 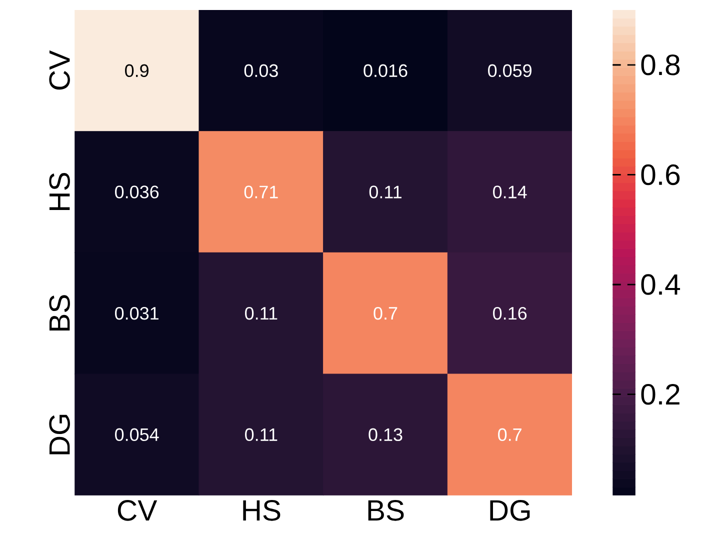 What do you see at coordinates (136, 71) in the screenshot?
I see `data-label: 0.9` at bounding box center [136, 71].